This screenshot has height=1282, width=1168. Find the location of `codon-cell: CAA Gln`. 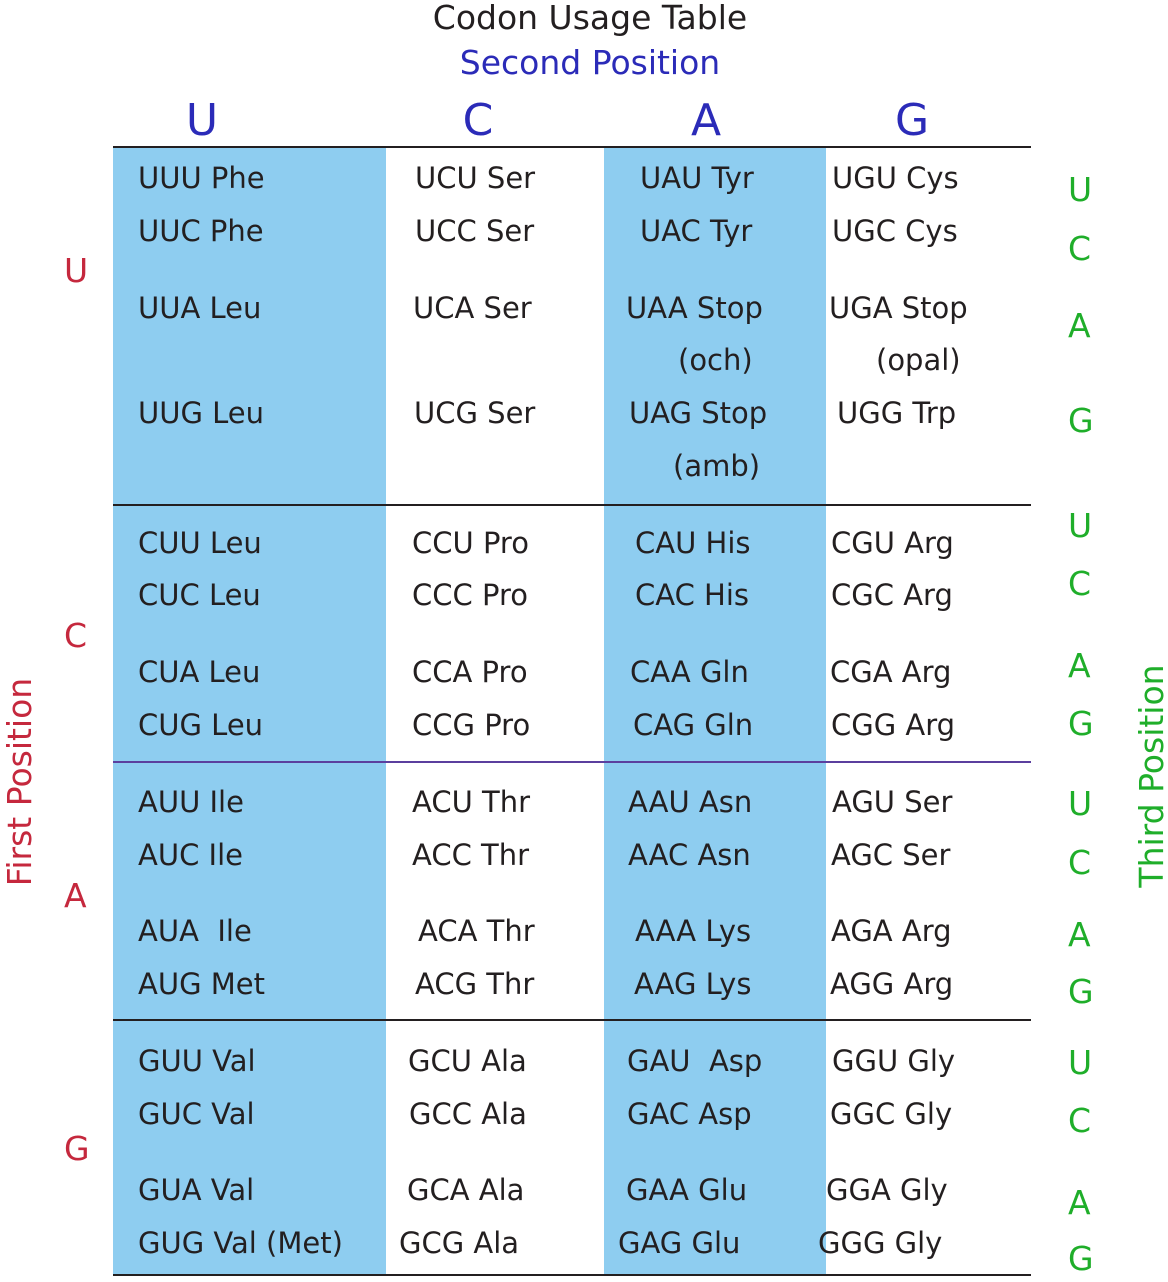

codon-cell: CAA Gln is located at coordinates (689, 672).